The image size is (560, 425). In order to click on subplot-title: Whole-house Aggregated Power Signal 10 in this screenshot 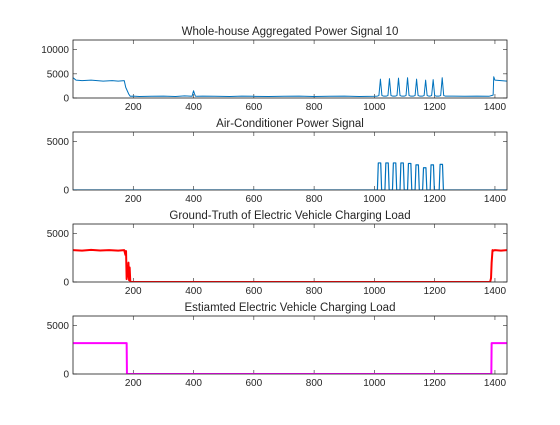, I will do `click(290, 32)`.